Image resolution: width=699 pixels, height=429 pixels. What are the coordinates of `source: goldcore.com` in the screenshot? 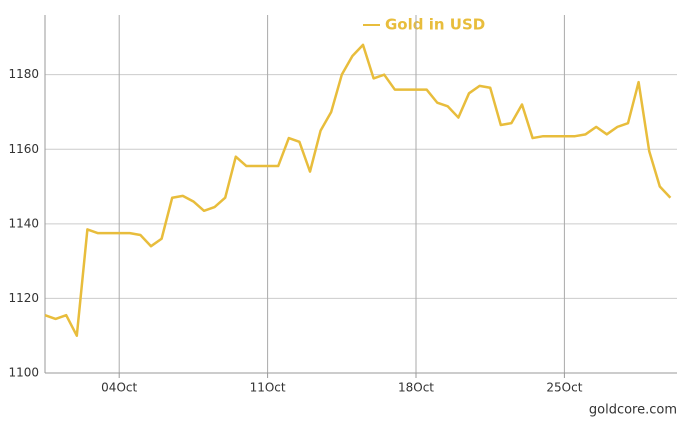 It's located at (633, 410).